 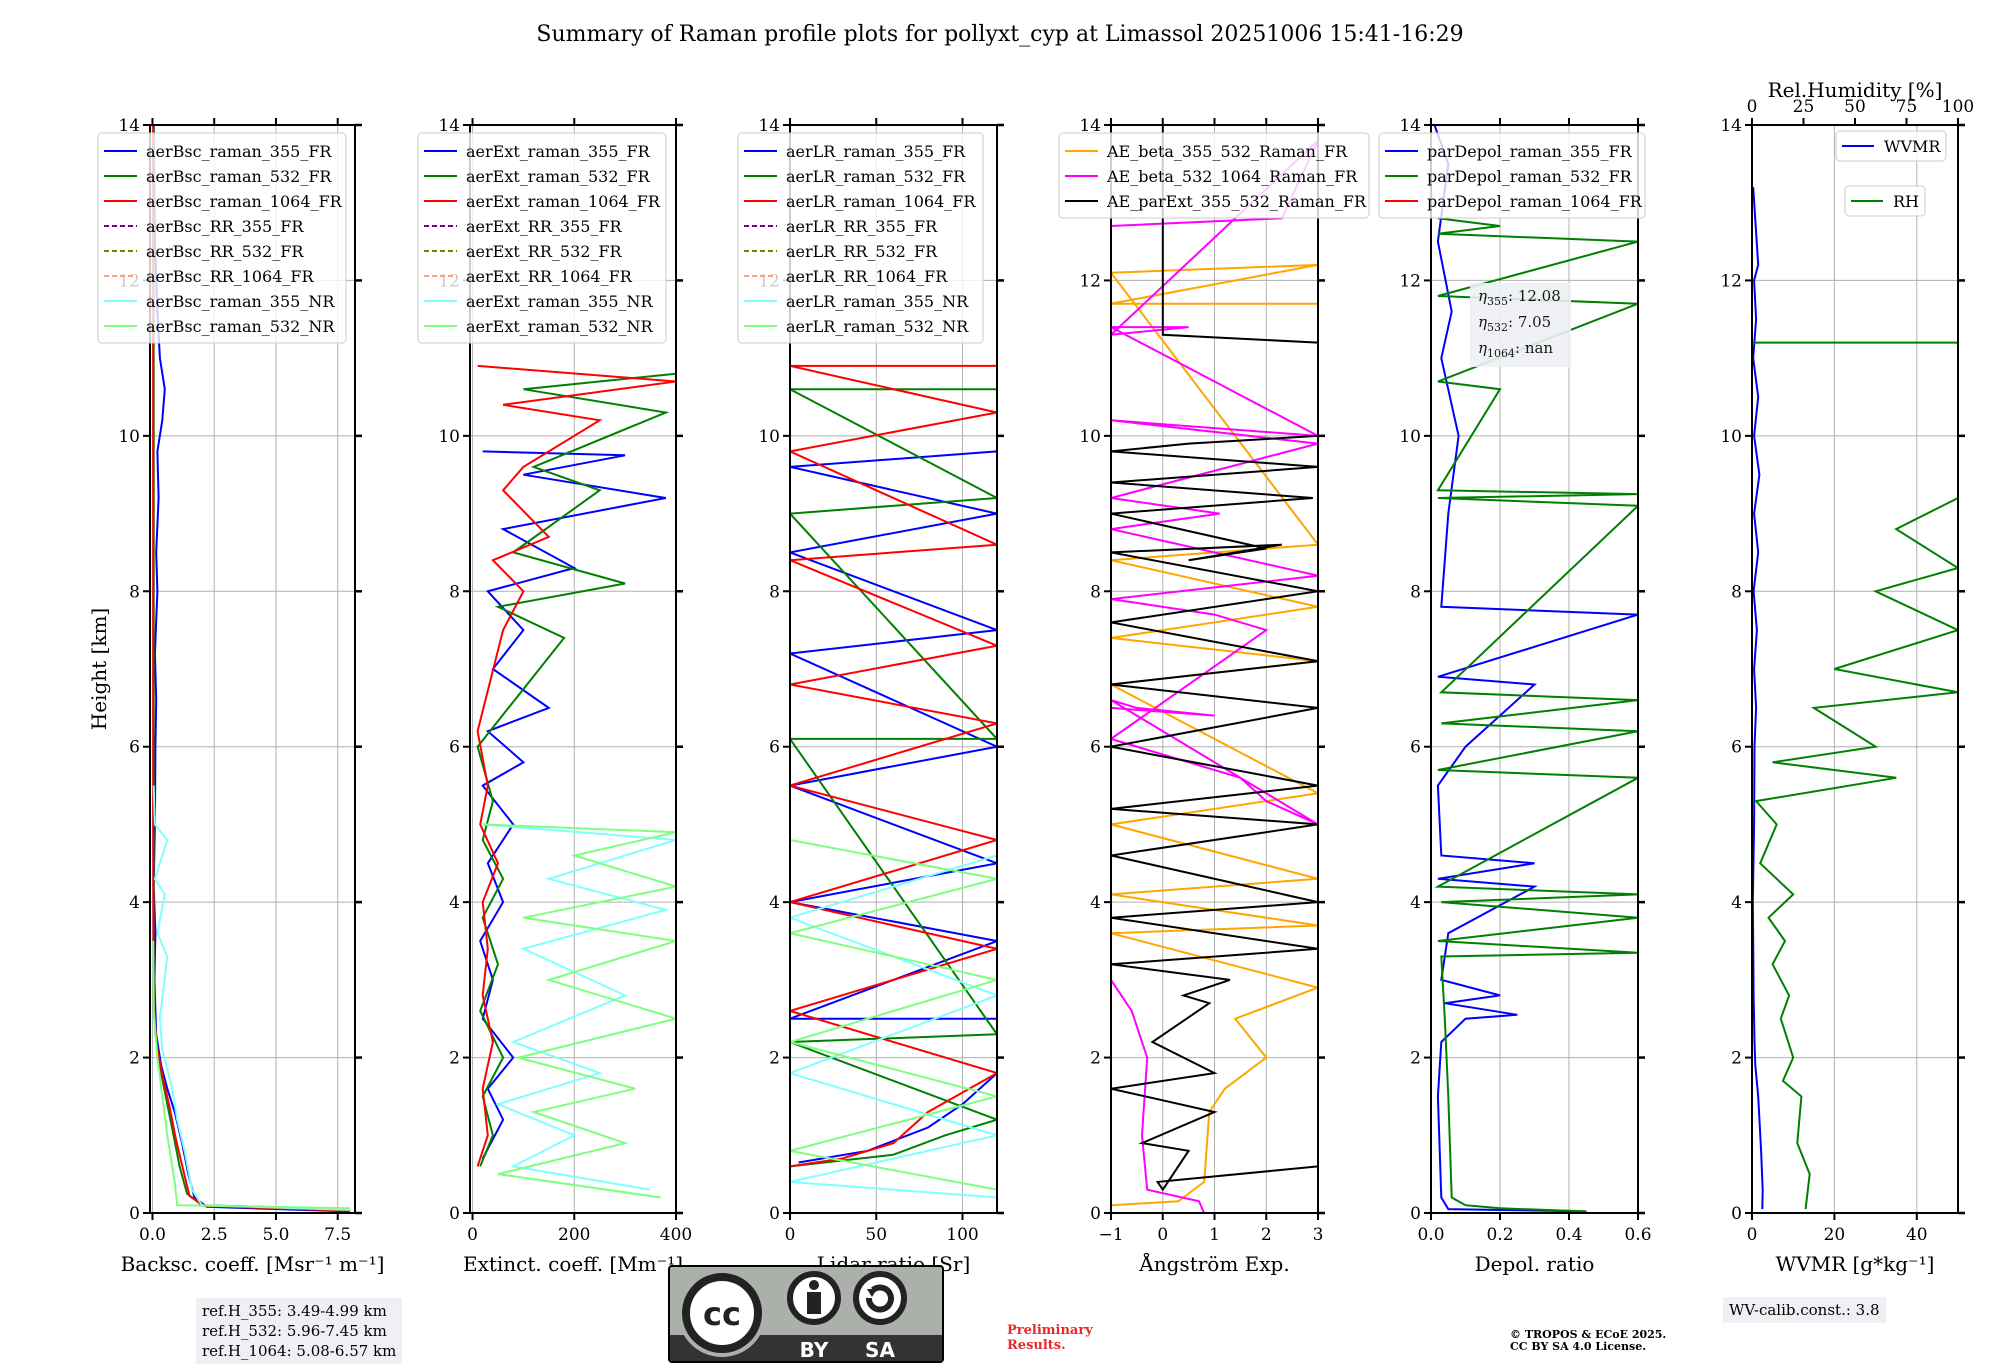 I want to click on x-tick-label: 7.5, so click(x=337, y=1235).